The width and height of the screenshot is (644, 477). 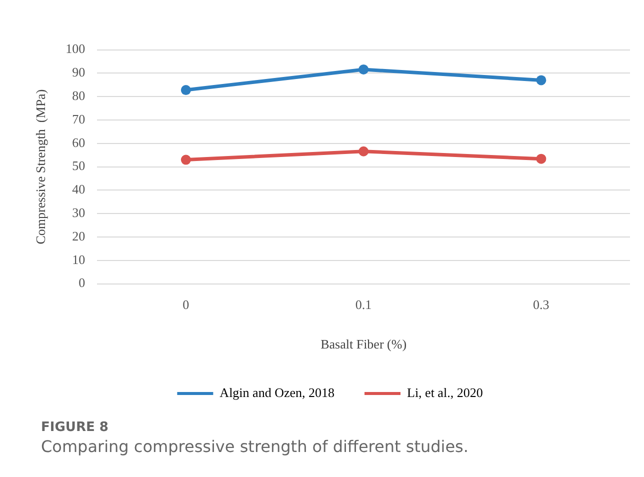 What do you see at coordinates (79, 259) in the screenshot?
I see `y-tick-label: 10` at bounding box center [79, 259].